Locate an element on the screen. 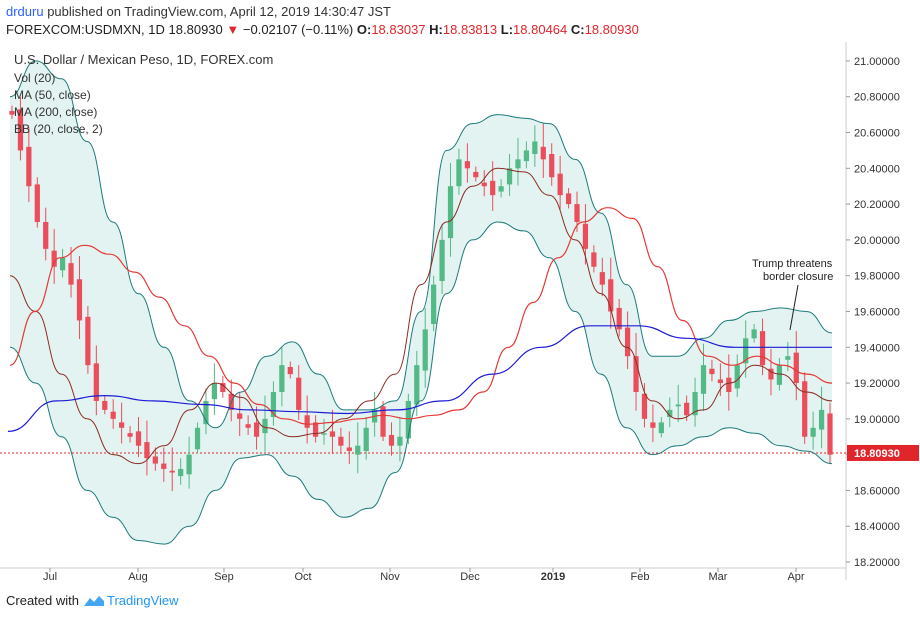  created-with-text: Created with is located at coordinates (42, 600).